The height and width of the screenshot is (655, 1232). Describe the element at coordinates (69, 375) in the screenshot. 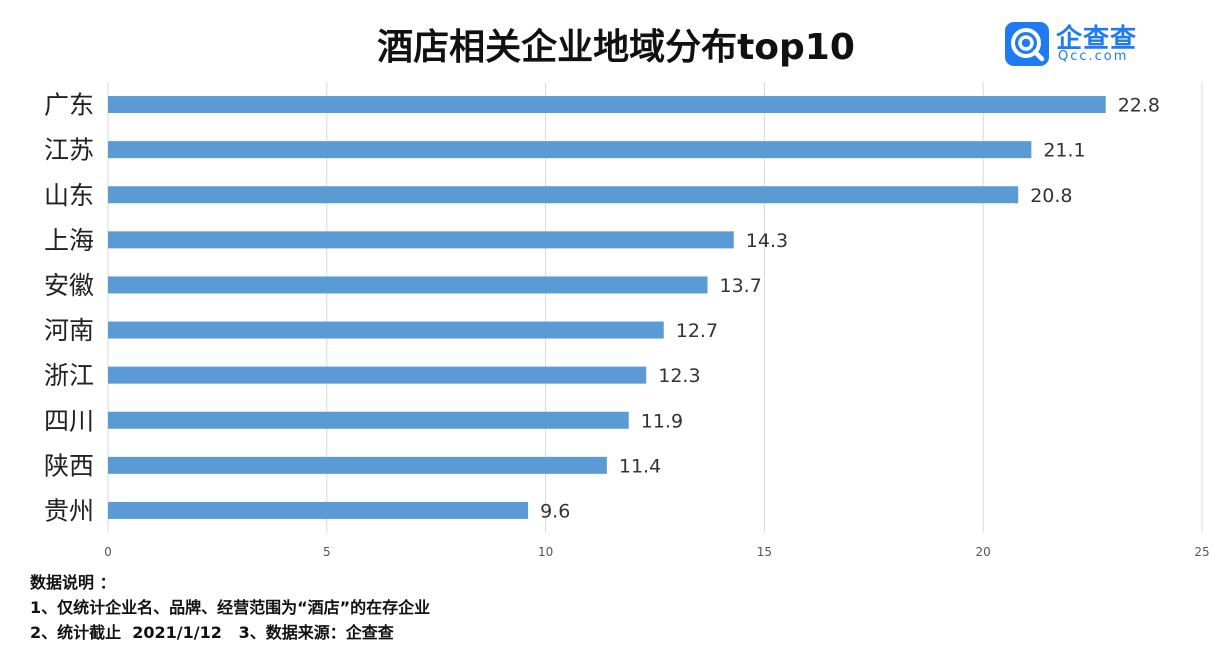

I see `category-label-6: 浙江` at that location.